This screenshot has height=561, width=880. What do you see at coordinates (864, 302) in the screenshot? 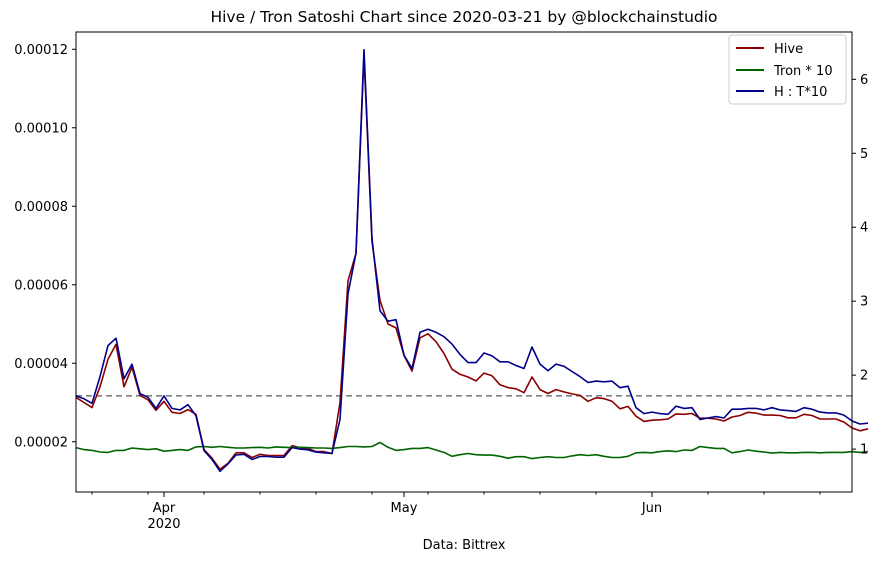
I see `right-tick-label: 3` at bounding box center [864, 302].